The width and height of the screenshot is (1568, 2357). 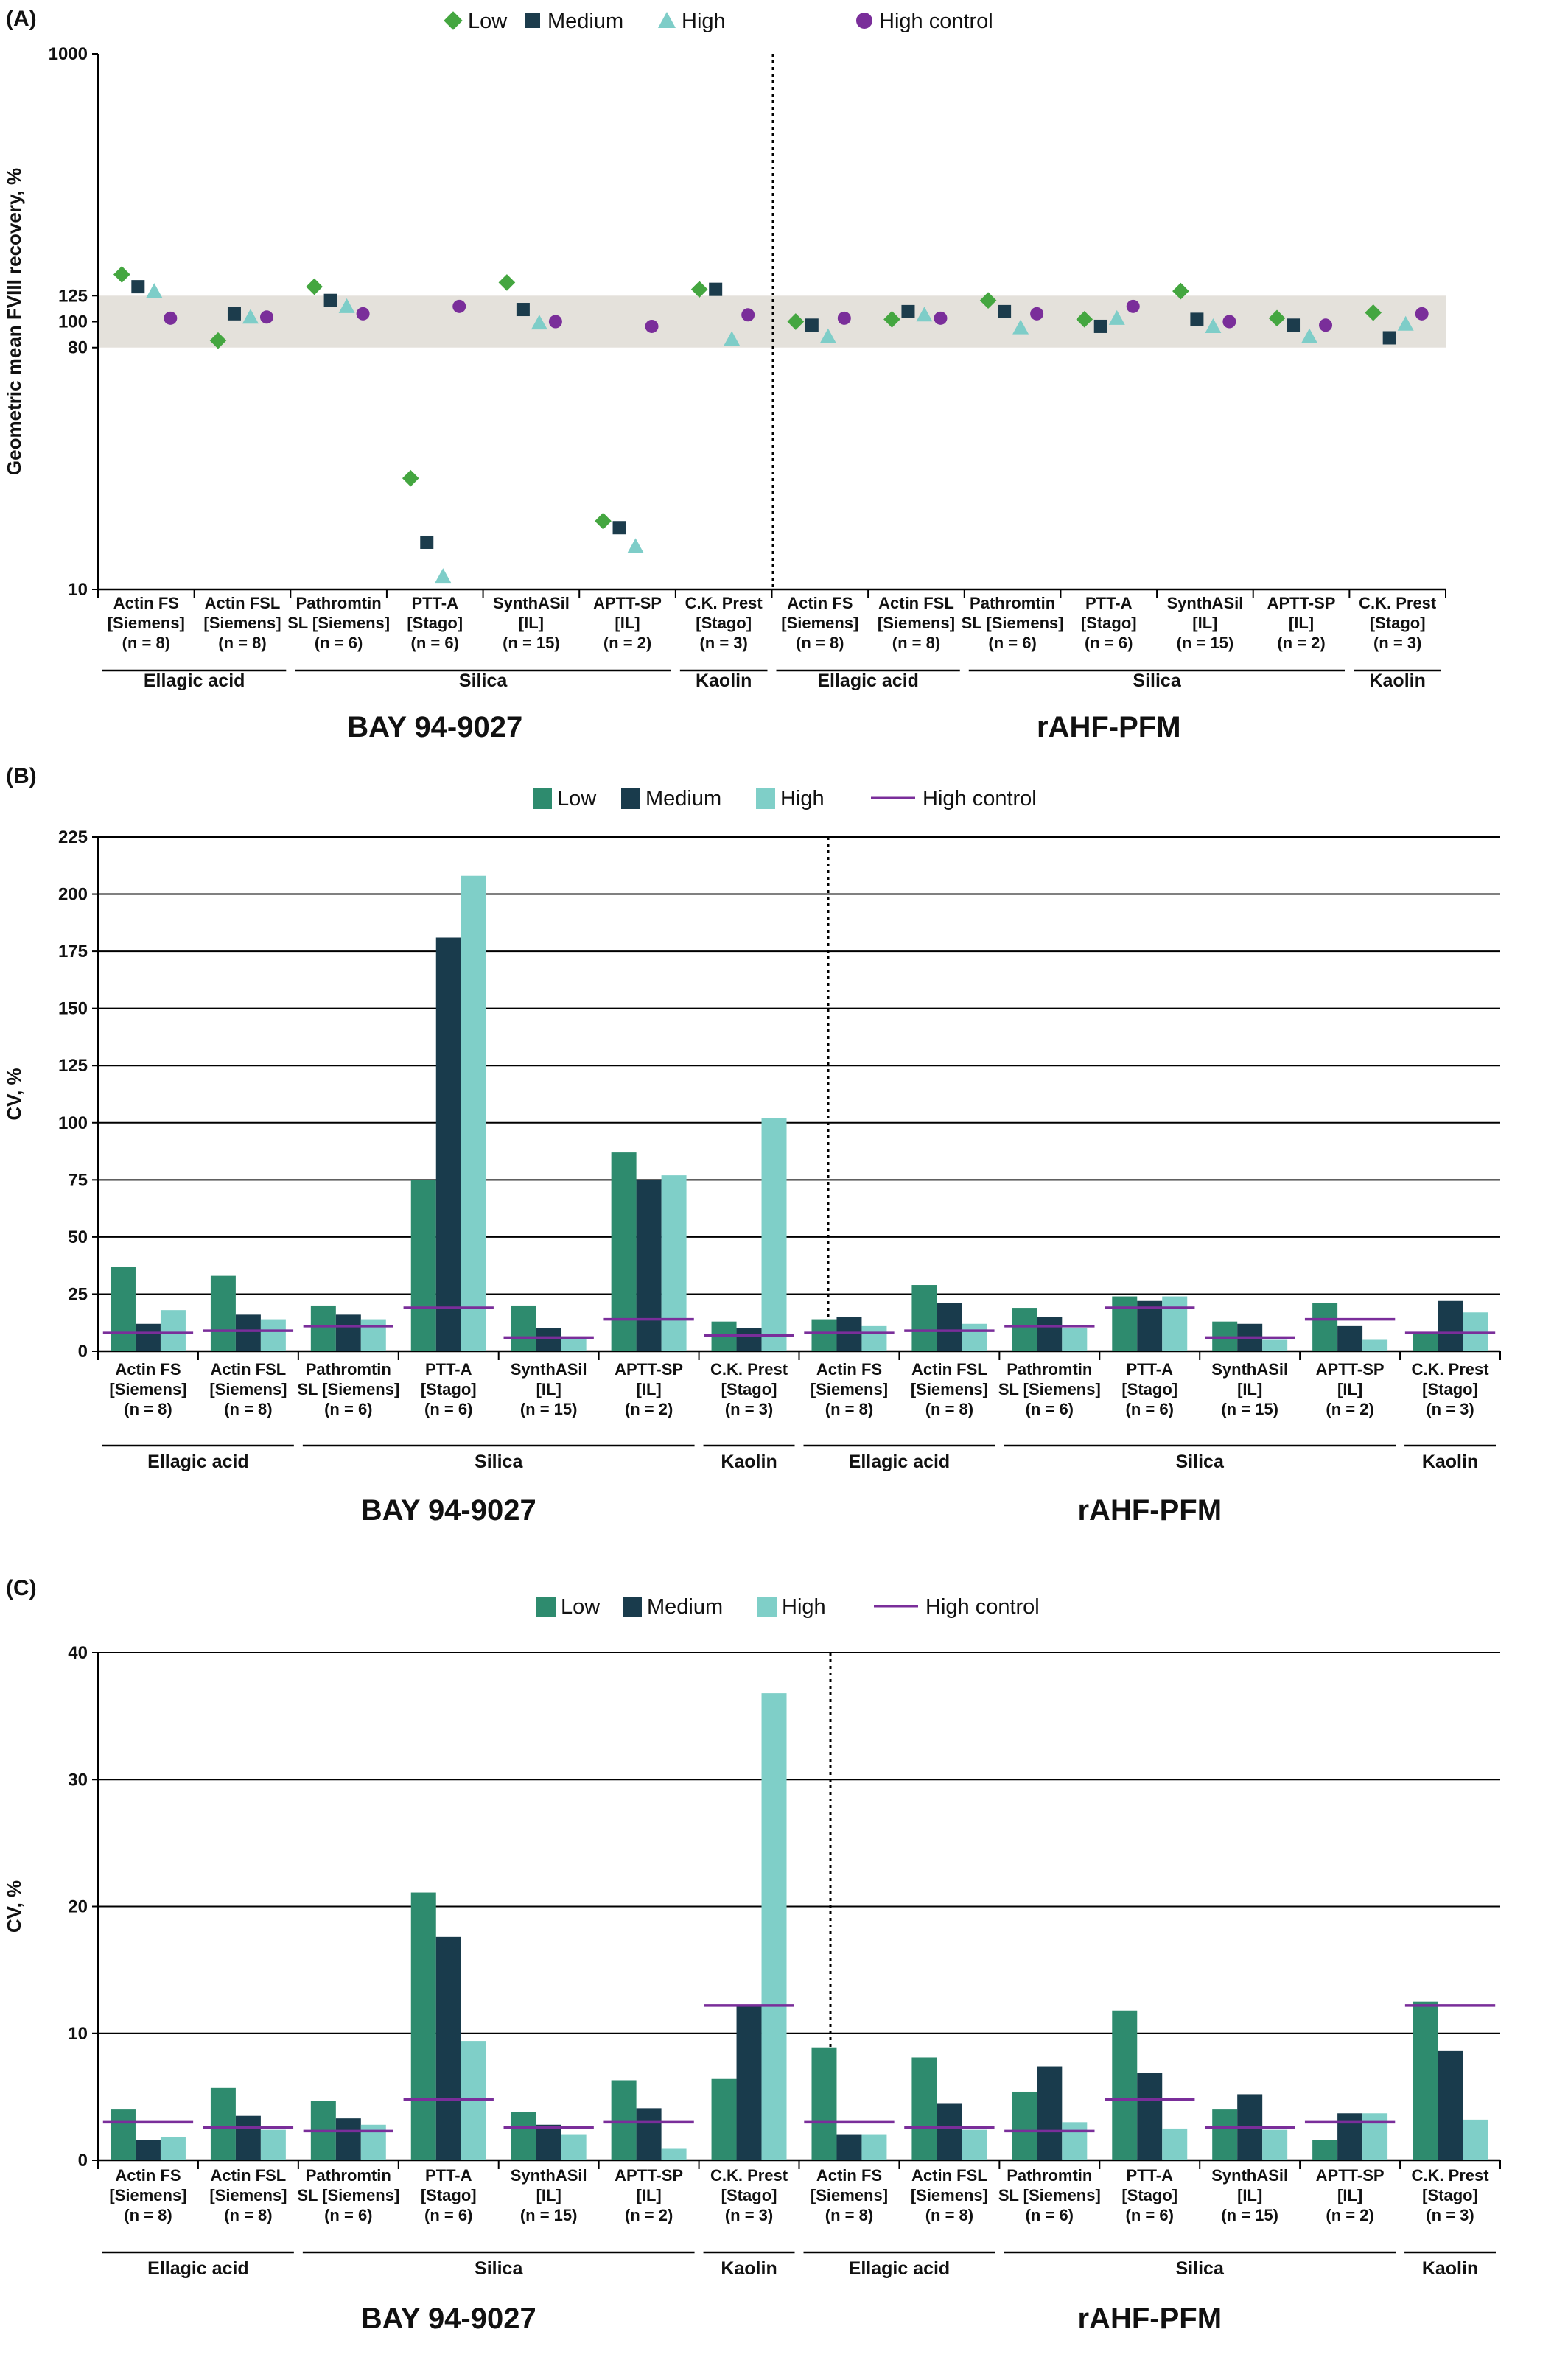 What do you see at coordinates (982, 1607) in the screenshot?
I see `legend-label: High control` at bounding box center [982, 1607].